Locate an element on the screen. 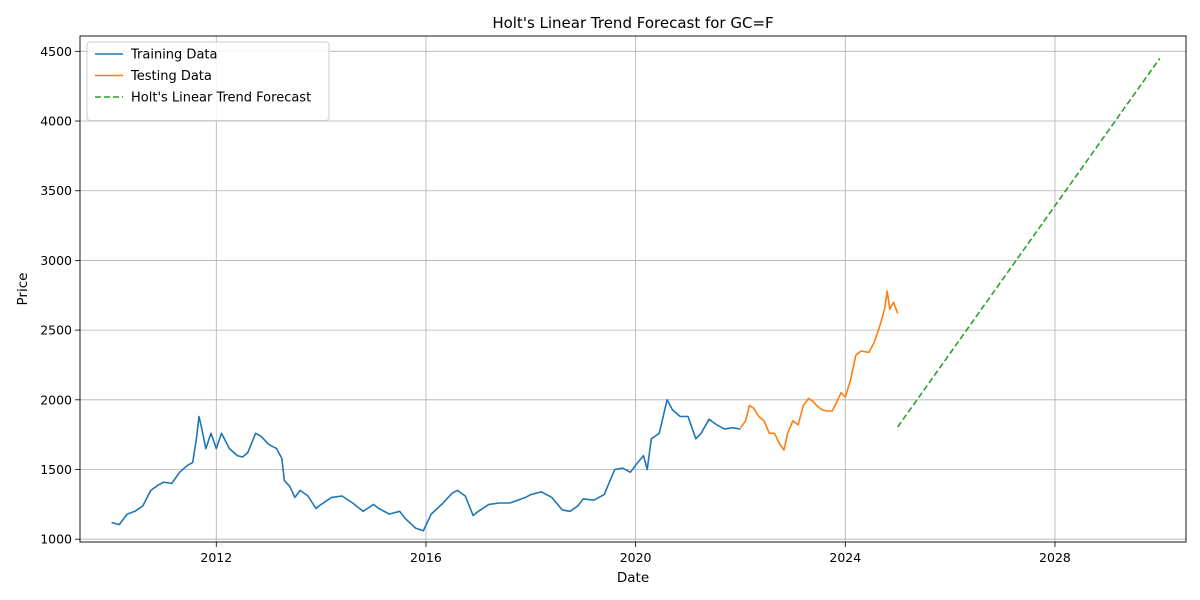 The width and height of the screenshot is (1200, 600). x-tick-label: 2012 is located at coordinates (216, 557).